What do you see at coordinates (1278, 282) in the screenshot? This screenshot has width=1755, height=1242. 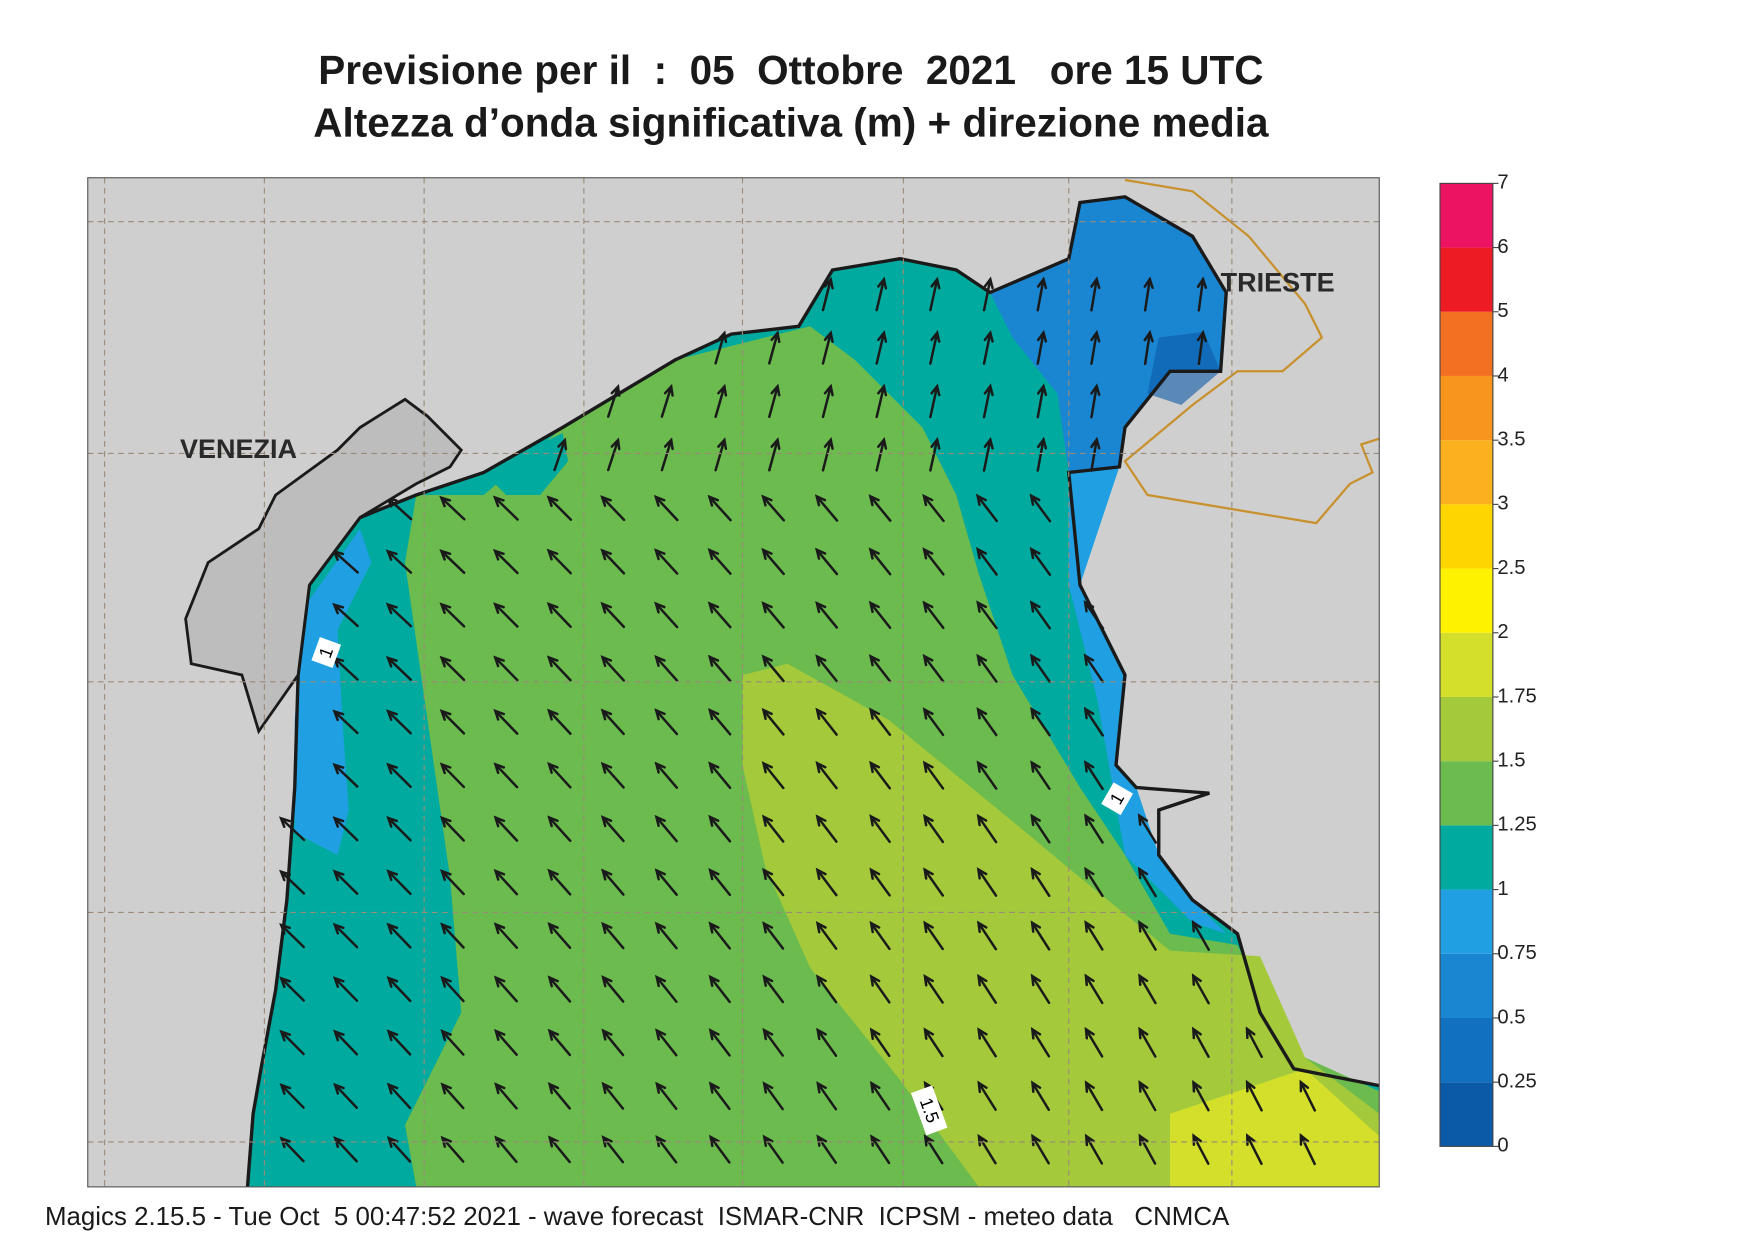 I see `city-label: TRIESTE` at bounding box center [1278, 282].